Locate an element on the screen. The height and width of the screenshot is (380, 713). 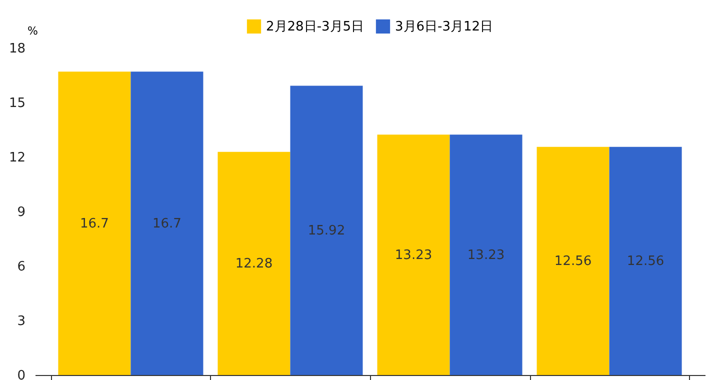
legend-label: 2月28日-3月5日 is located at coordinates (315, 26).